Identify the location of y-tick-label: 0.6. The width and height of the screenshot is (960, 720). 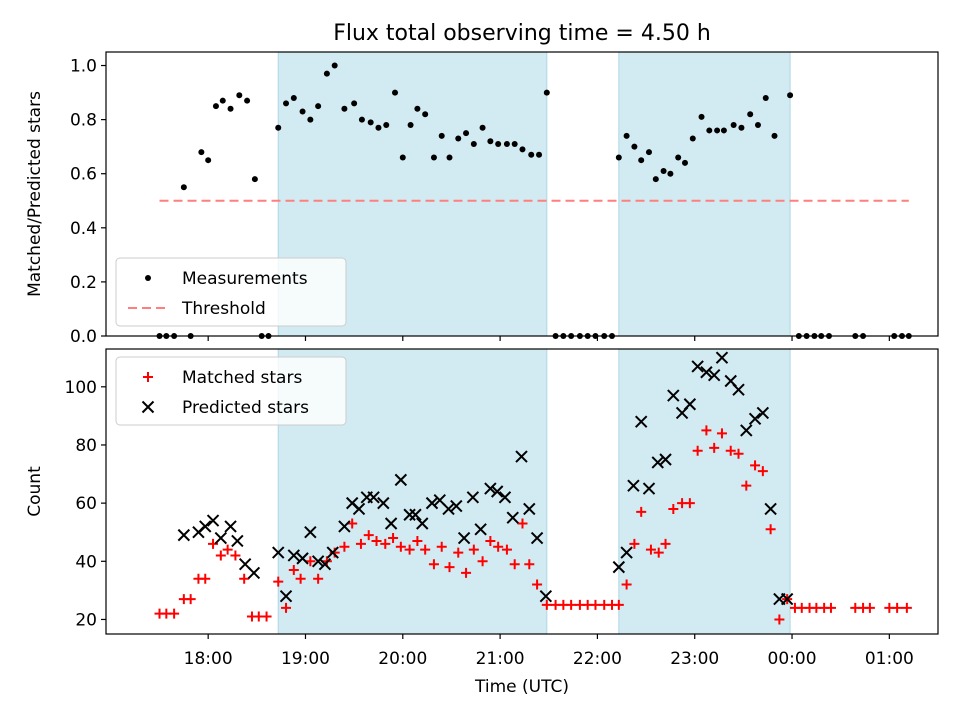
(83, 175).